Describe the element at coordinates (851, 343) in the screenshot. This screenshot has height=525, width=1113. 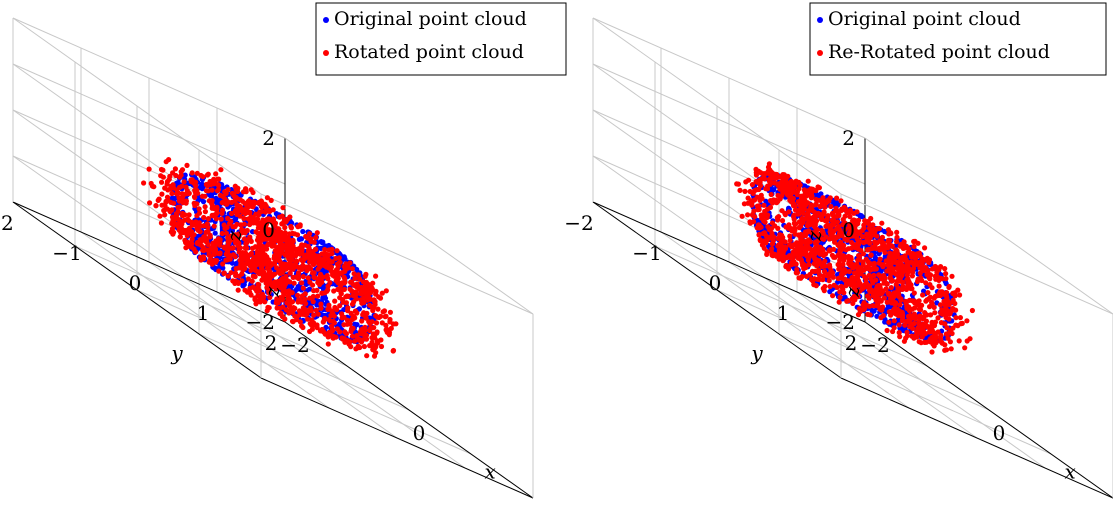
I see `y-tick-label: 2` at that location.